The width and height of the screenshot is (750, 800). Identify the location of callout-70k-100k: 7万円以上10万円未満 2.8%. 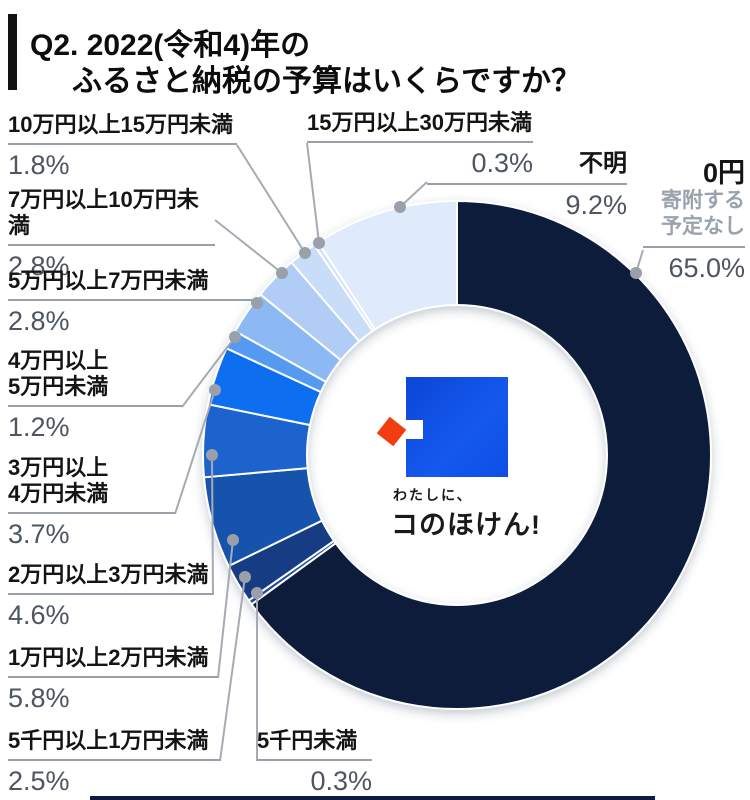
(111, 234).